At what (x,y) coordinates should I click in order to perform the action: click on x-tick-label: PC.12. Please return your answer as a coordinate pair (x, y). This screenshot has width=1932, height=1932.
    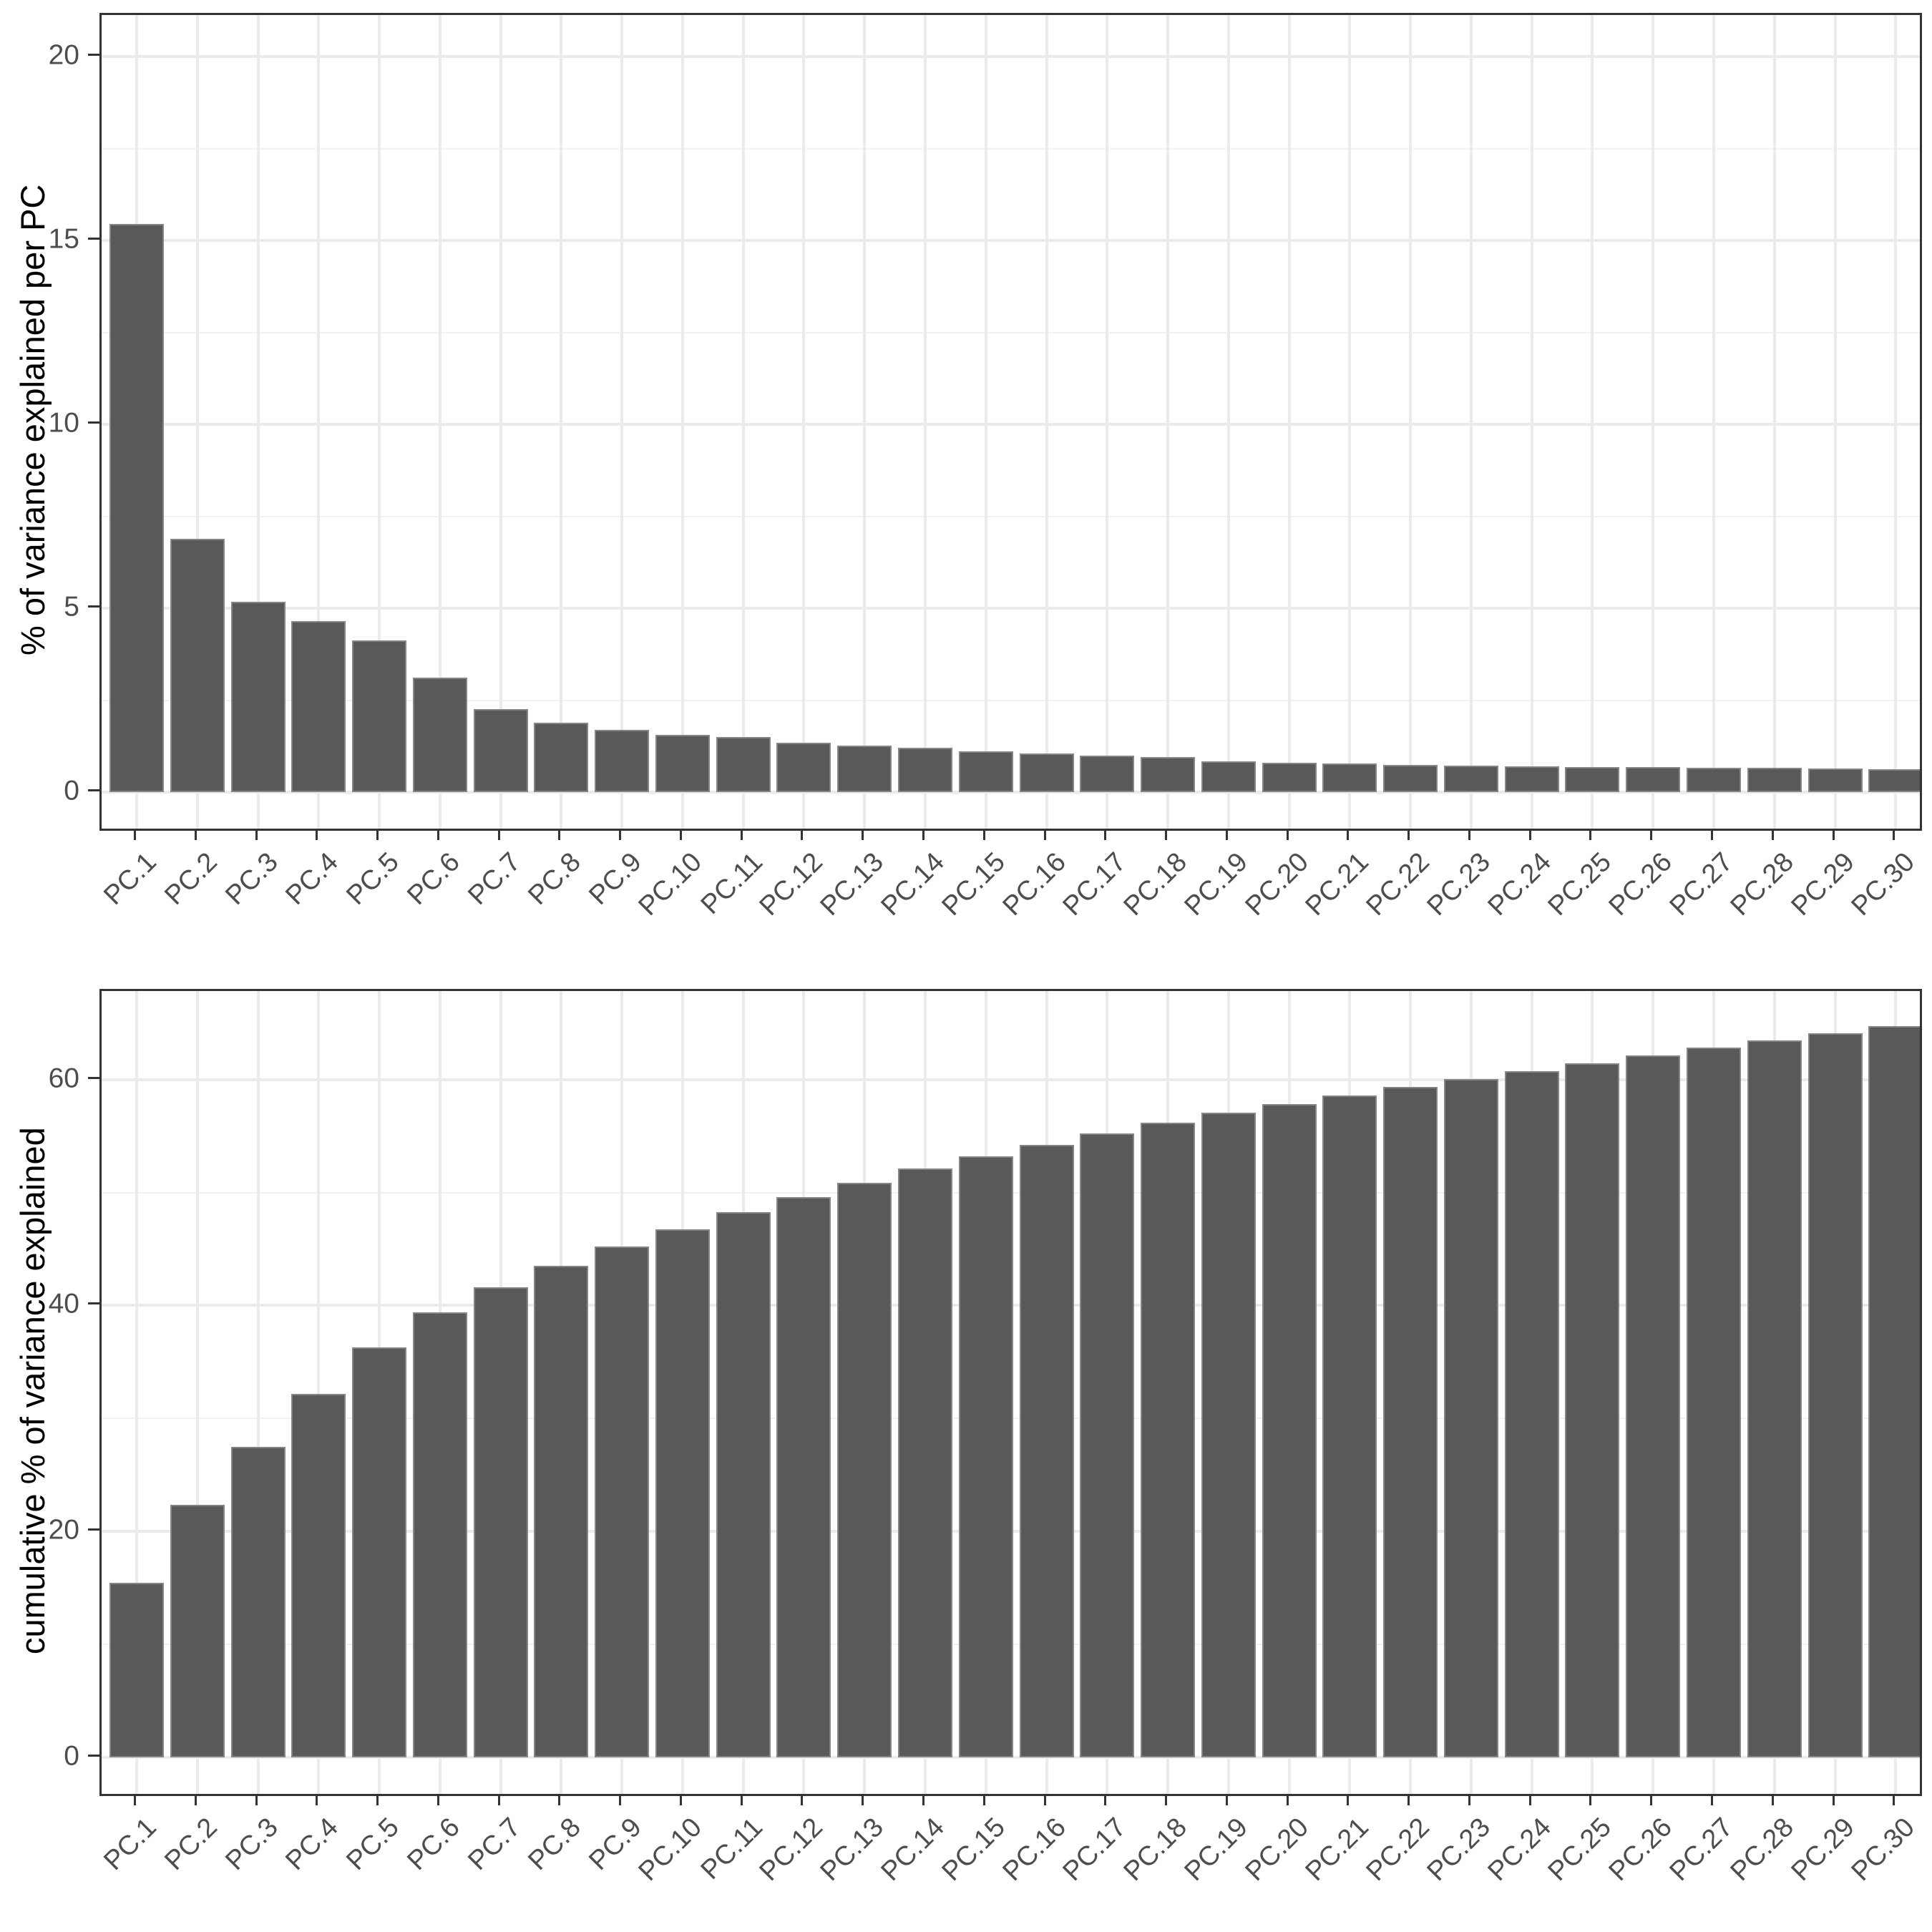
    Looking at the image, I should click on (791, 1849).